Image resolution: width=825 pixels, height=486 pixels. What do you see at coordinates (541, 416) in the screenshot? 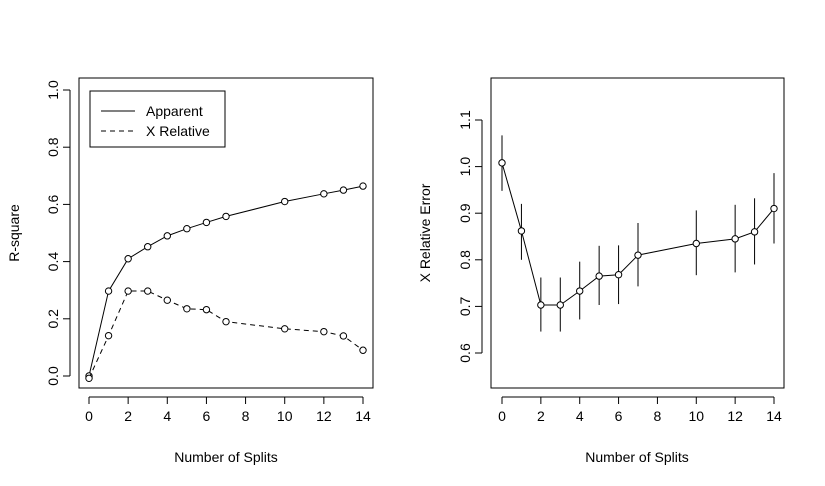
I see `x-tick-label: 2` at bounding box center [541, 416].